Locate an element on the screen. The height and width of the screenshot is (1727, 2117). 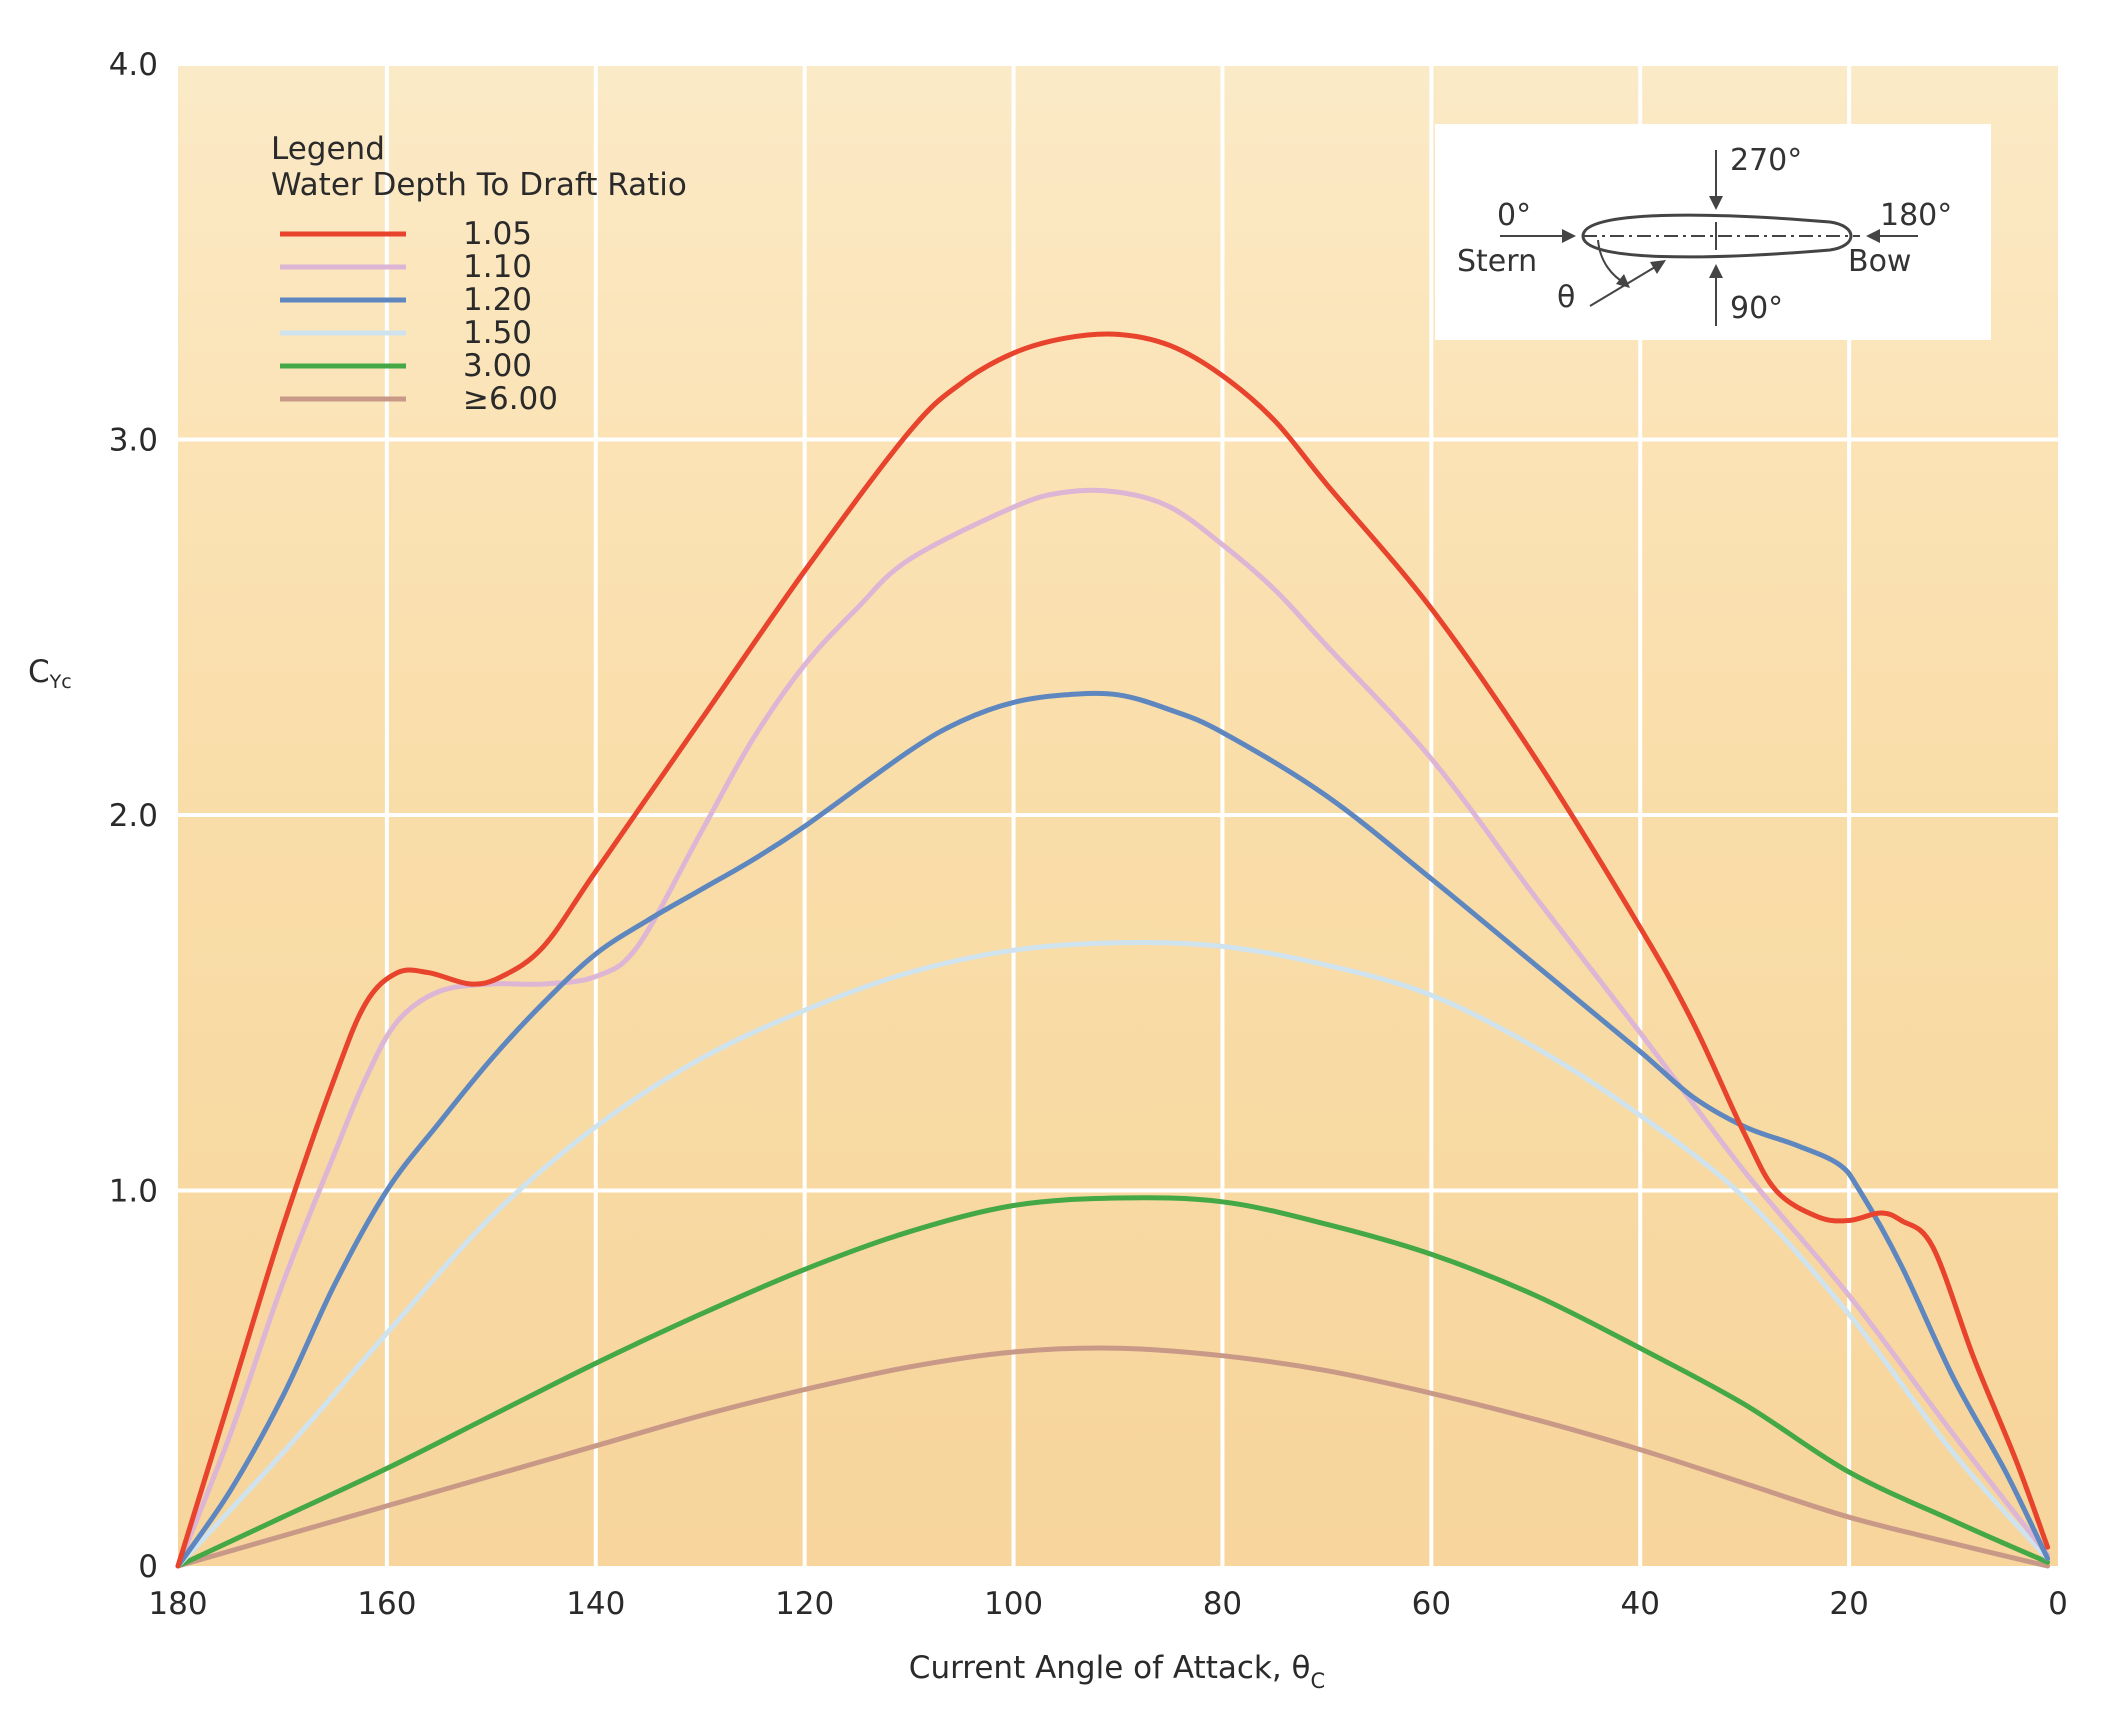
inset-label-stern: Stern is located at coordinates (1497, 261).